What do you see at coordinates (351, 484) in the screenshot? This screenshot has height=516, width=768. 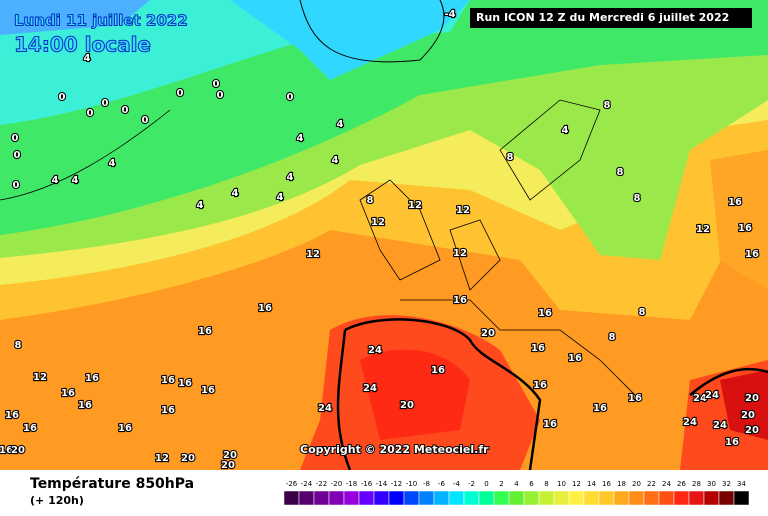 I see `scale-label: -18` at bounding box center [351, 484].